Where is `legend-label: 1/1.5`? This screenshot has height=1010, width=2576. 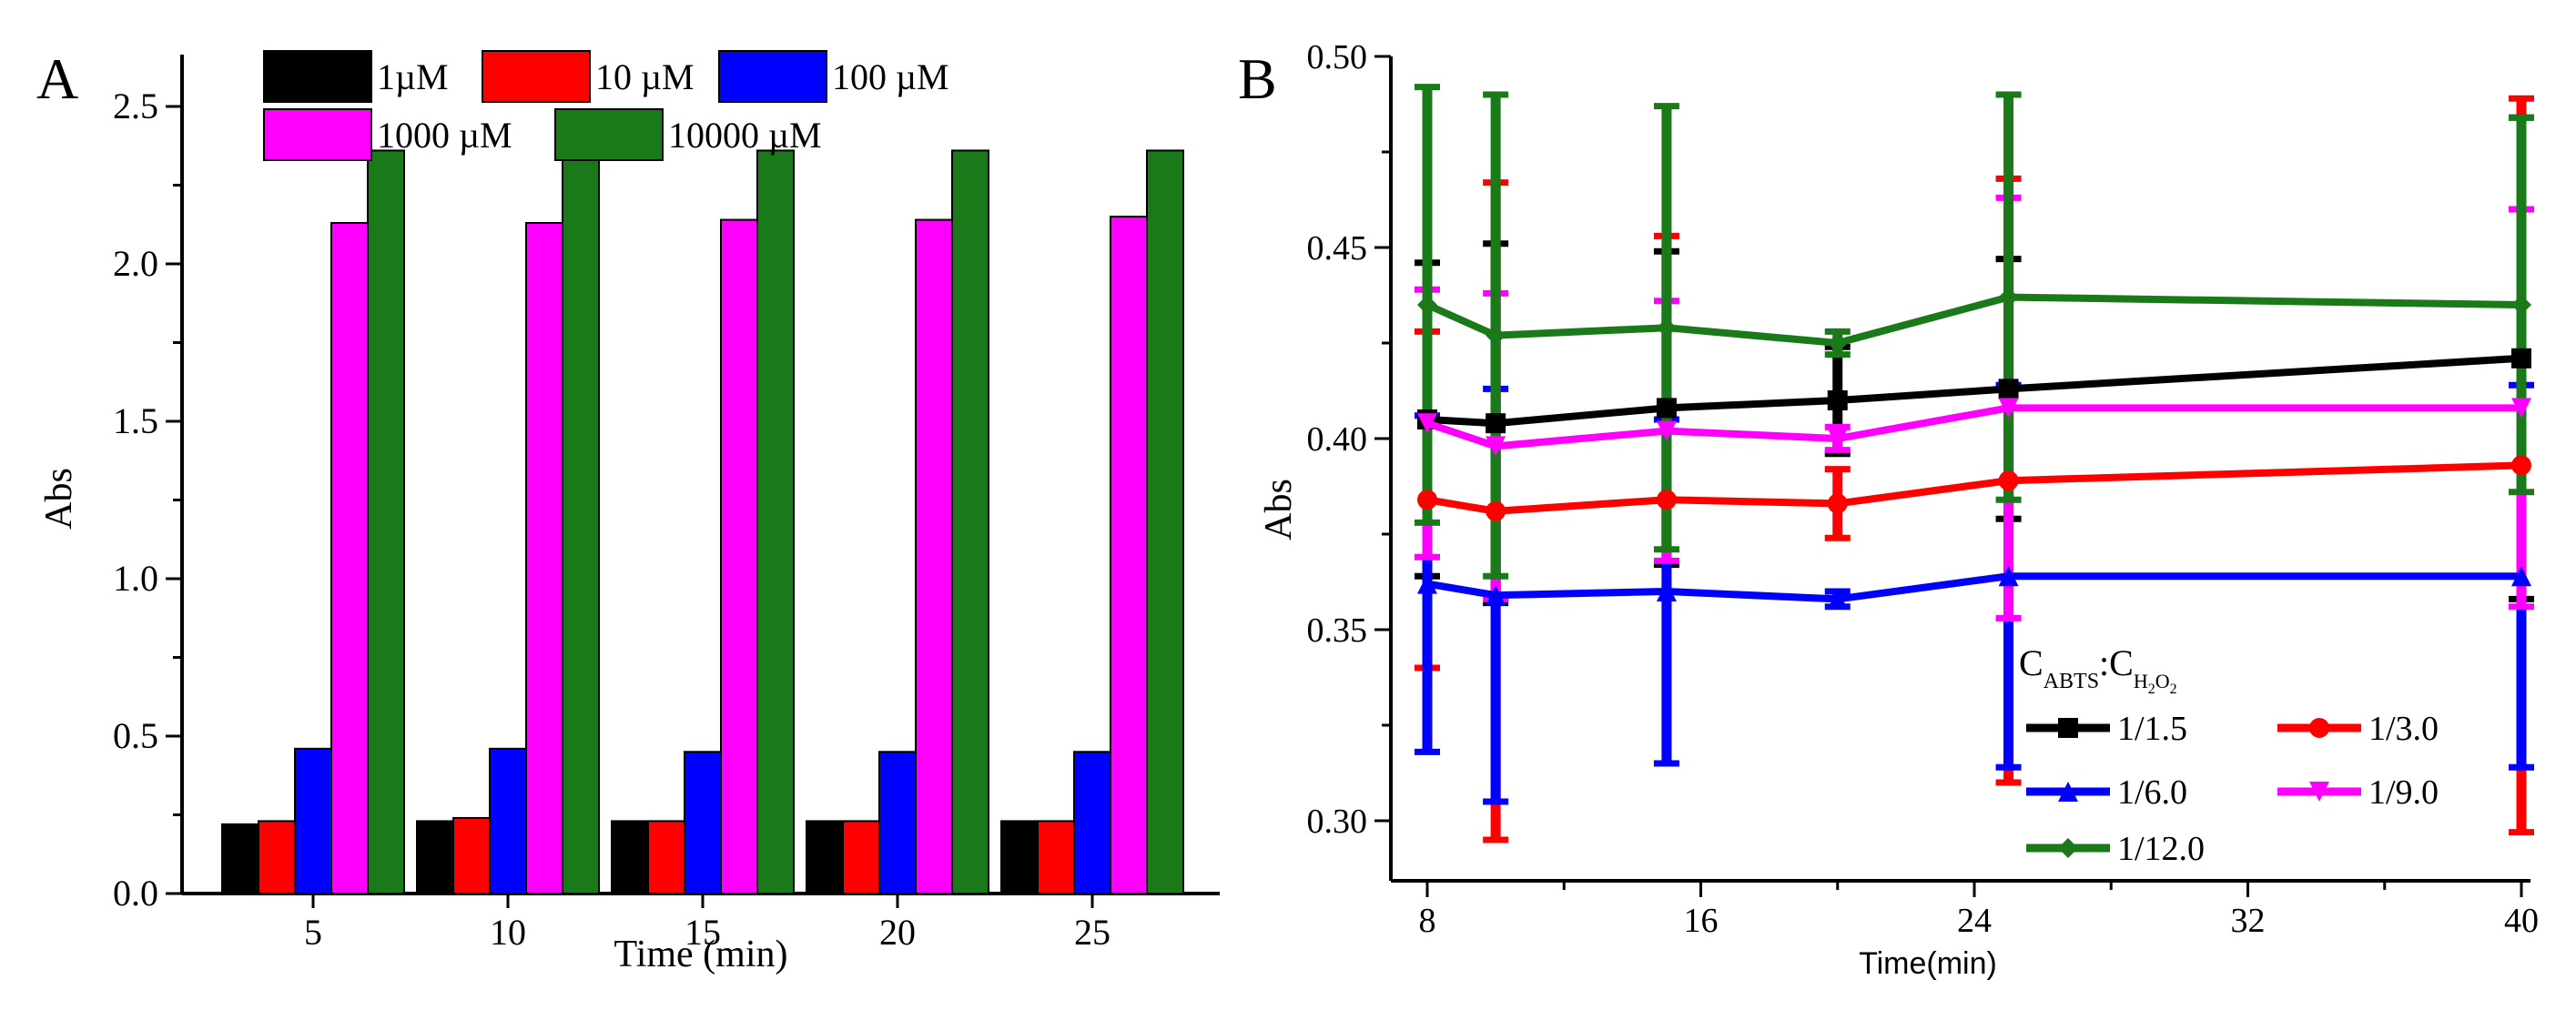
legend-label: 1/1.5 is located at coordinates (2152, 729).